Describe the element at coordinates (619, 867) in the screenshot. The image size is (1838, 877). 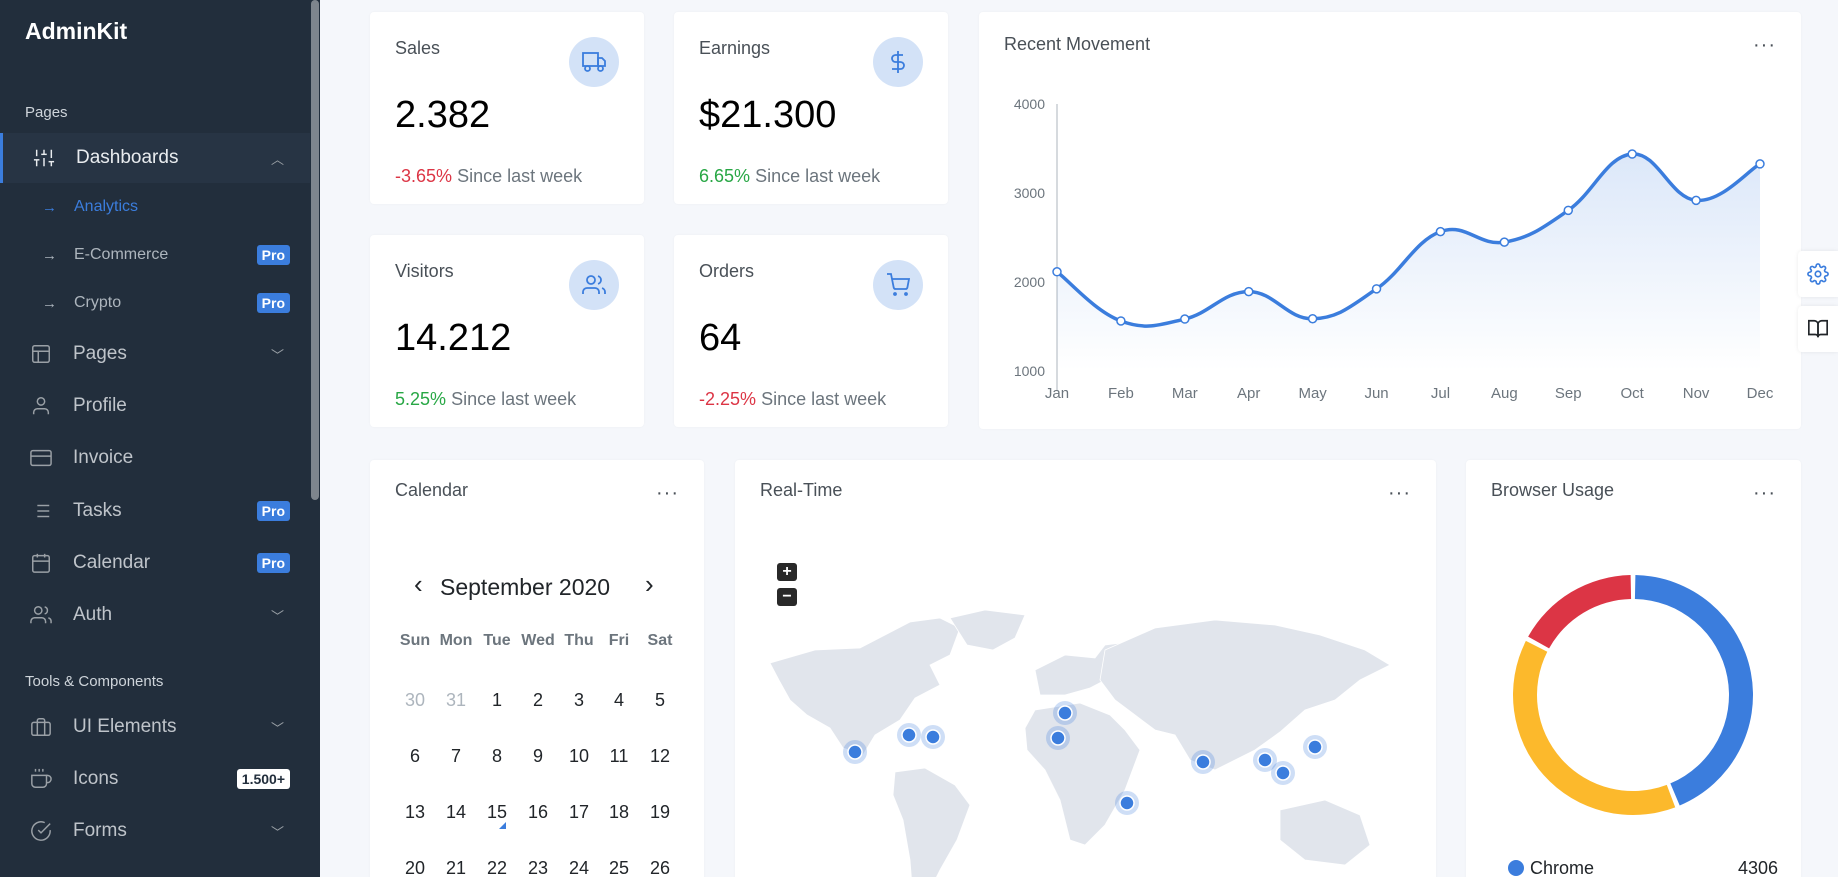
I see `calendar-day: 25` at that location.